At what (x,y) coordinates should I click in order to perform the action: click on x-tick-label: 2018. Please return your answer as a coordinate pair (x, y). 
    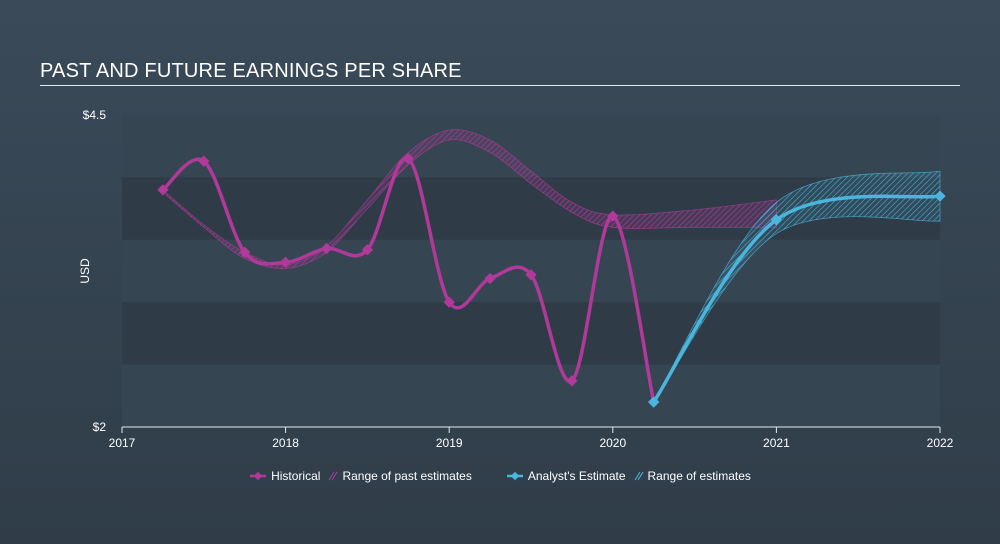
    Looking at the image, I should click on (285, 443).